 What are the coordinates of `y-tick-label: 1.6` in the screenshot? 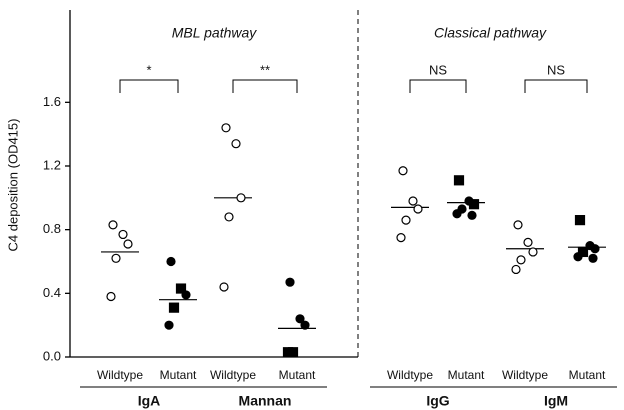 It's located at (52, 101).